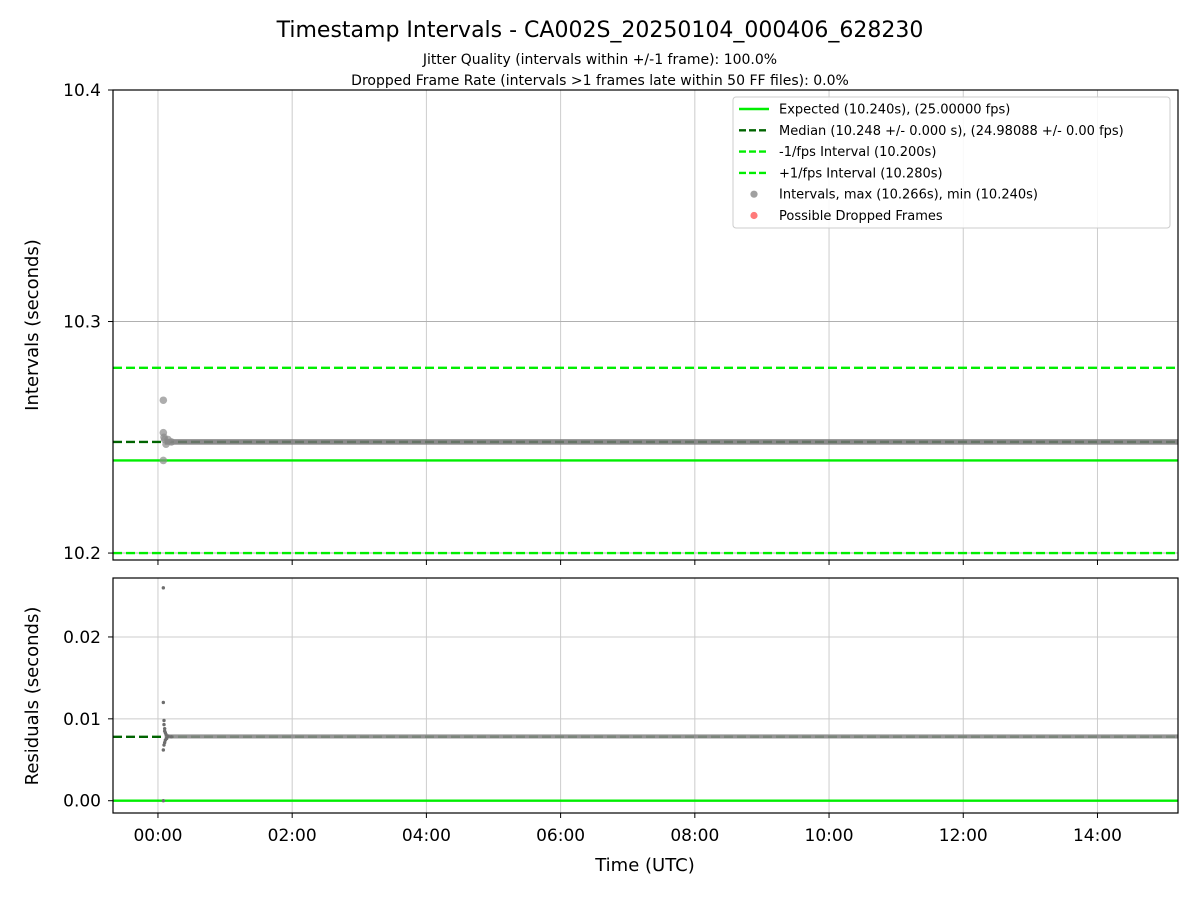 The height and width of the screenshot is (900, 1200). What do you see at coordinates (292, 836) in the screenshot?
I see `x-tick-label: 02:00` at bounding box center [292, 836].